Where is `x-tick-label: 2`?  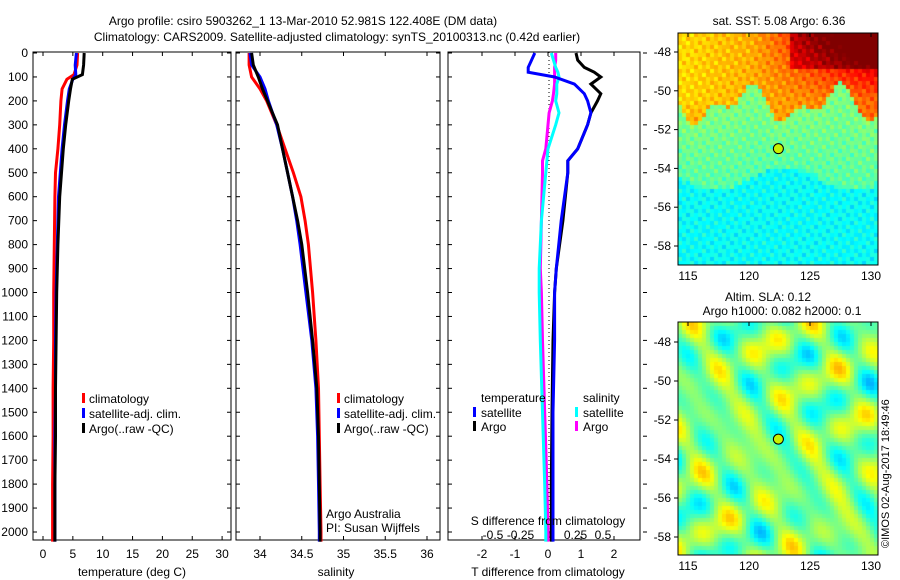 x-tick-label: 2 is located at coordinates (614, 554).